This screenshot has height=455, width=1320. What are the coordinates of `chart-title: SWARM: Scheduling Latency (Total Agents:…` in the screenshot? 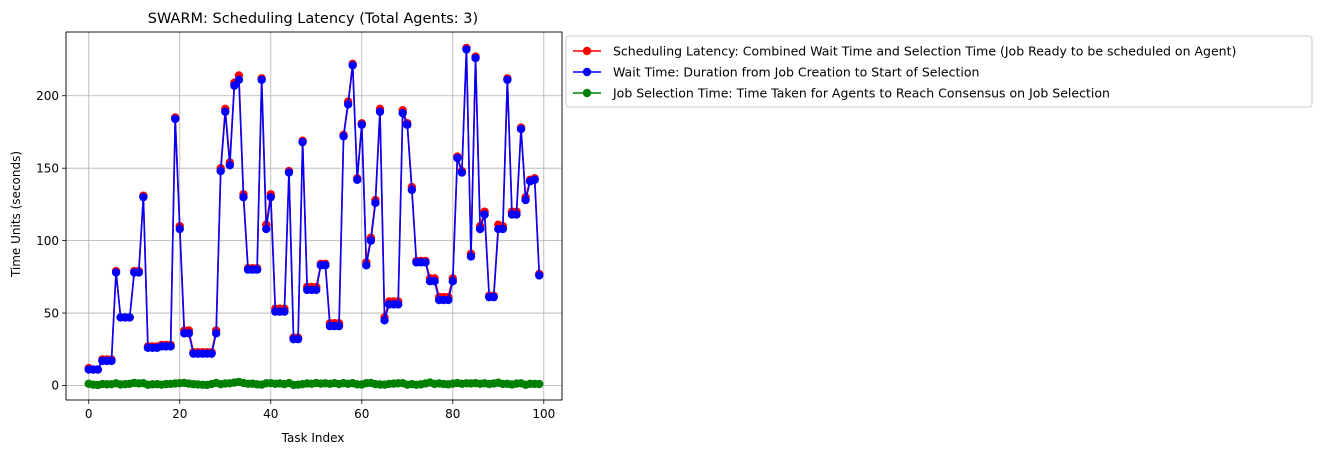 It's located at (313, 19).